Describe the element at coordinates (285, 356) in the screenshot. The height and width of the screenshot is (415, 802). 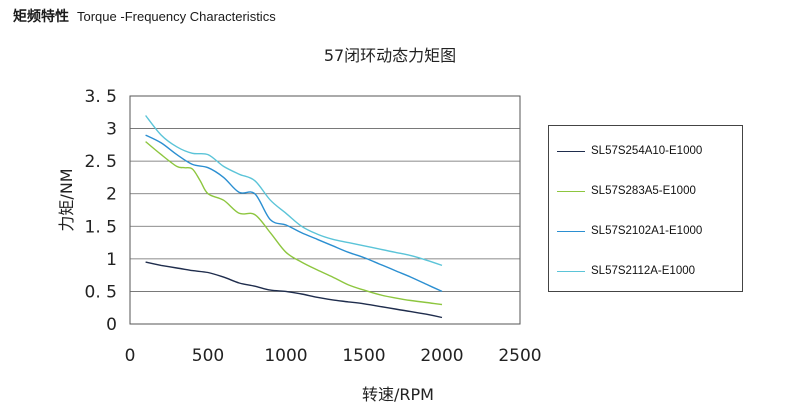
I see `x-tick-label: 1000` at that location.